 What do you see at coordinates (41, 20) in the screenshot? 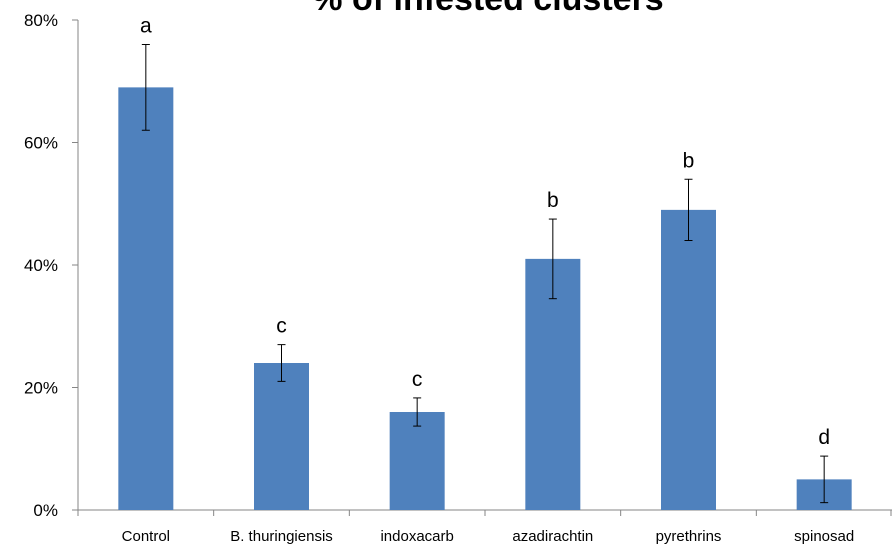
I see `y-tick-label: 80%` at bounding box center [41, 20].